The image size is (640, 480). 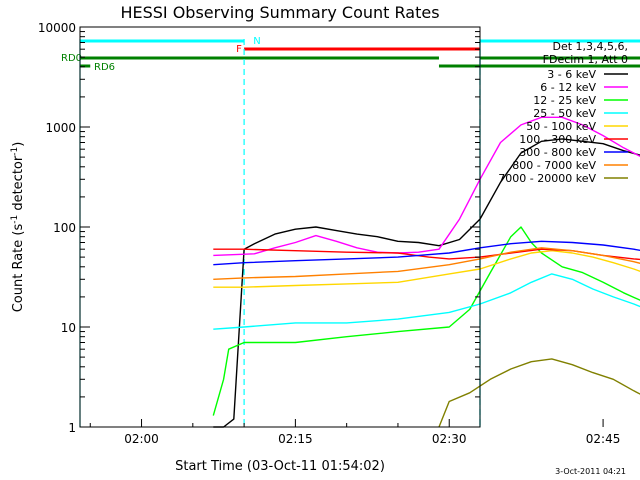 I want to click on x-tick-label: 02:30, so click(x=449, y=439).